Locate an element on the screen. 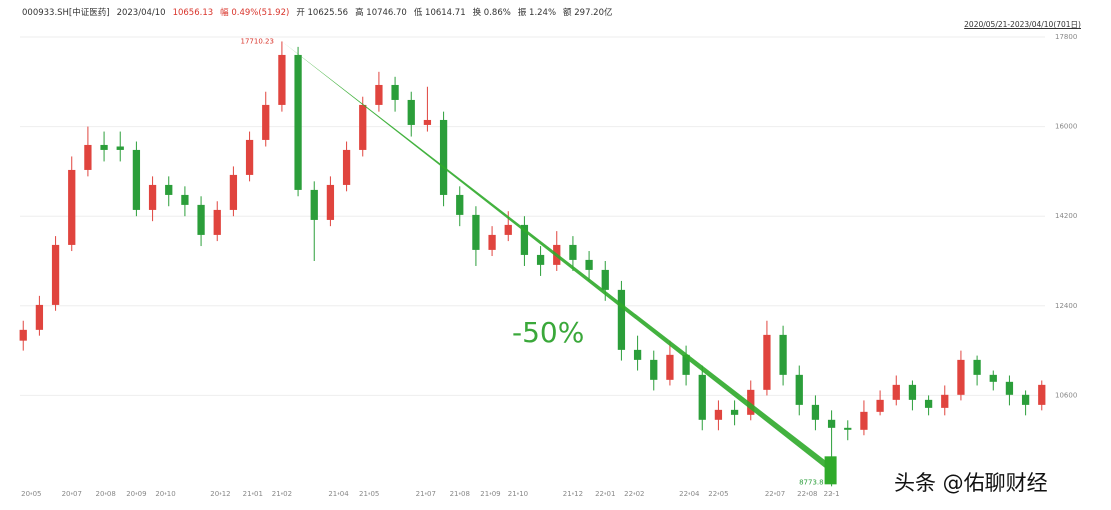  y-tick-label: 12400 is located at coordinates (1066, 306).